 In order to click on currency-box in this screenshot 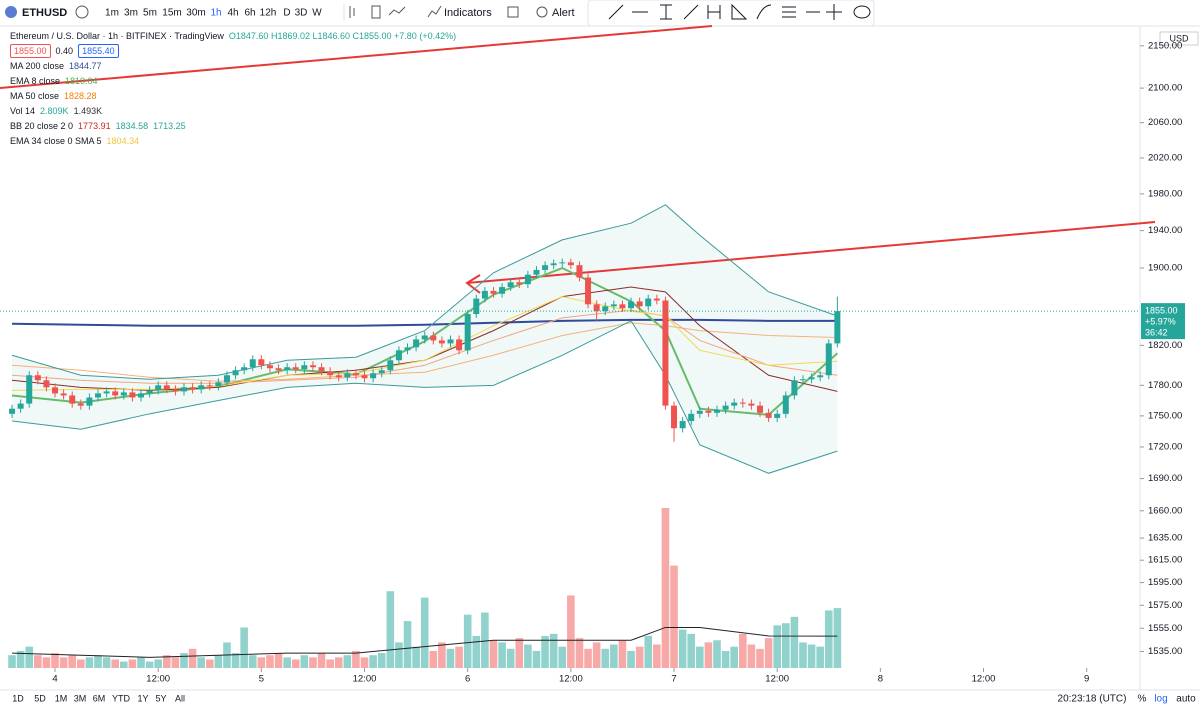, I will do `click(1179, 38)`.